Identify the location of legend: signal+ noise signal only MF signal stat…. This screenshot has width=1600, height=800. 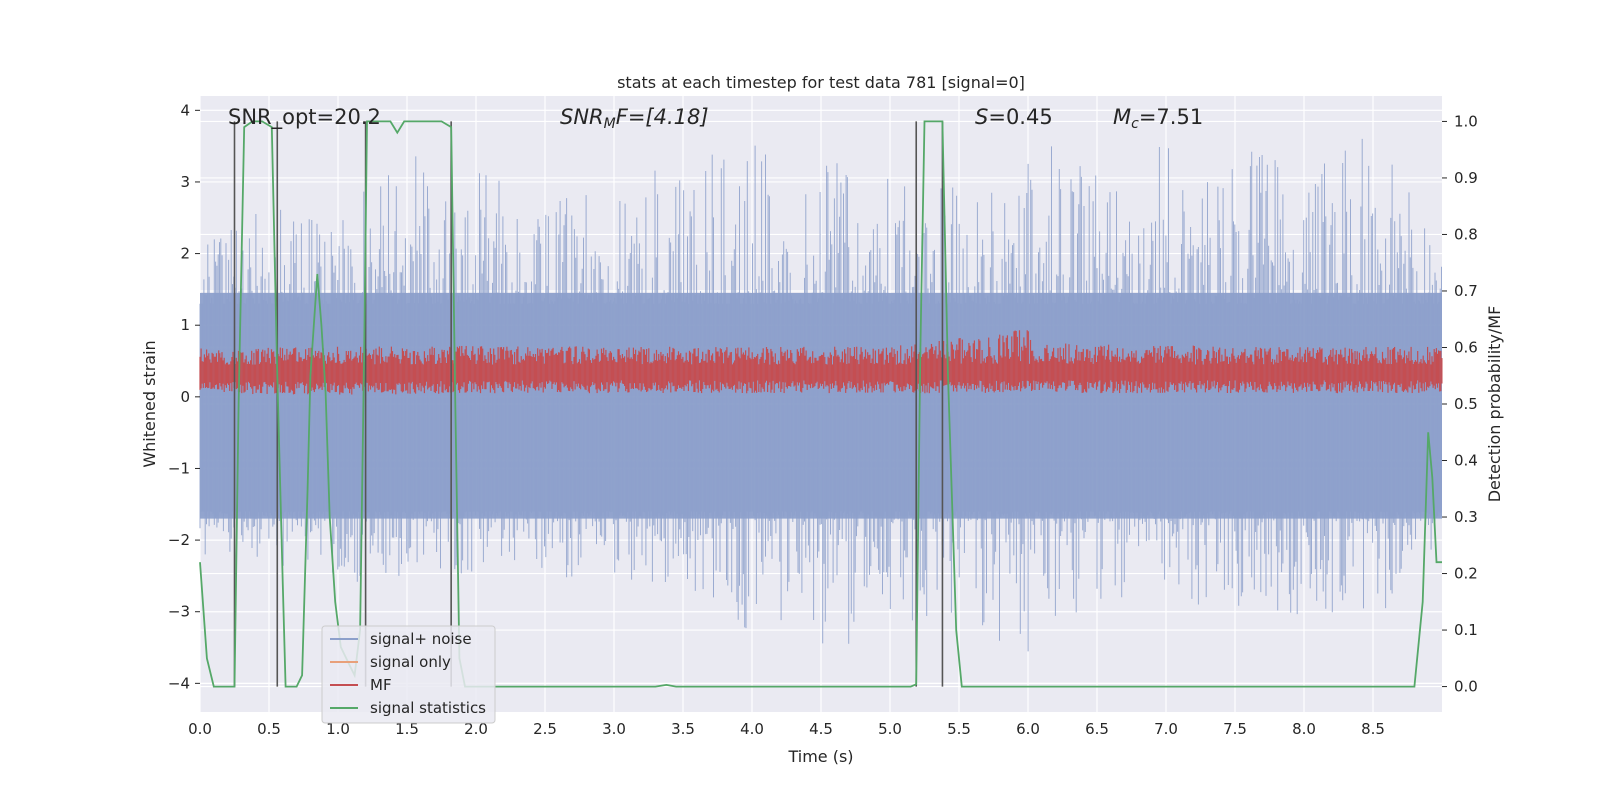
(408, 674).